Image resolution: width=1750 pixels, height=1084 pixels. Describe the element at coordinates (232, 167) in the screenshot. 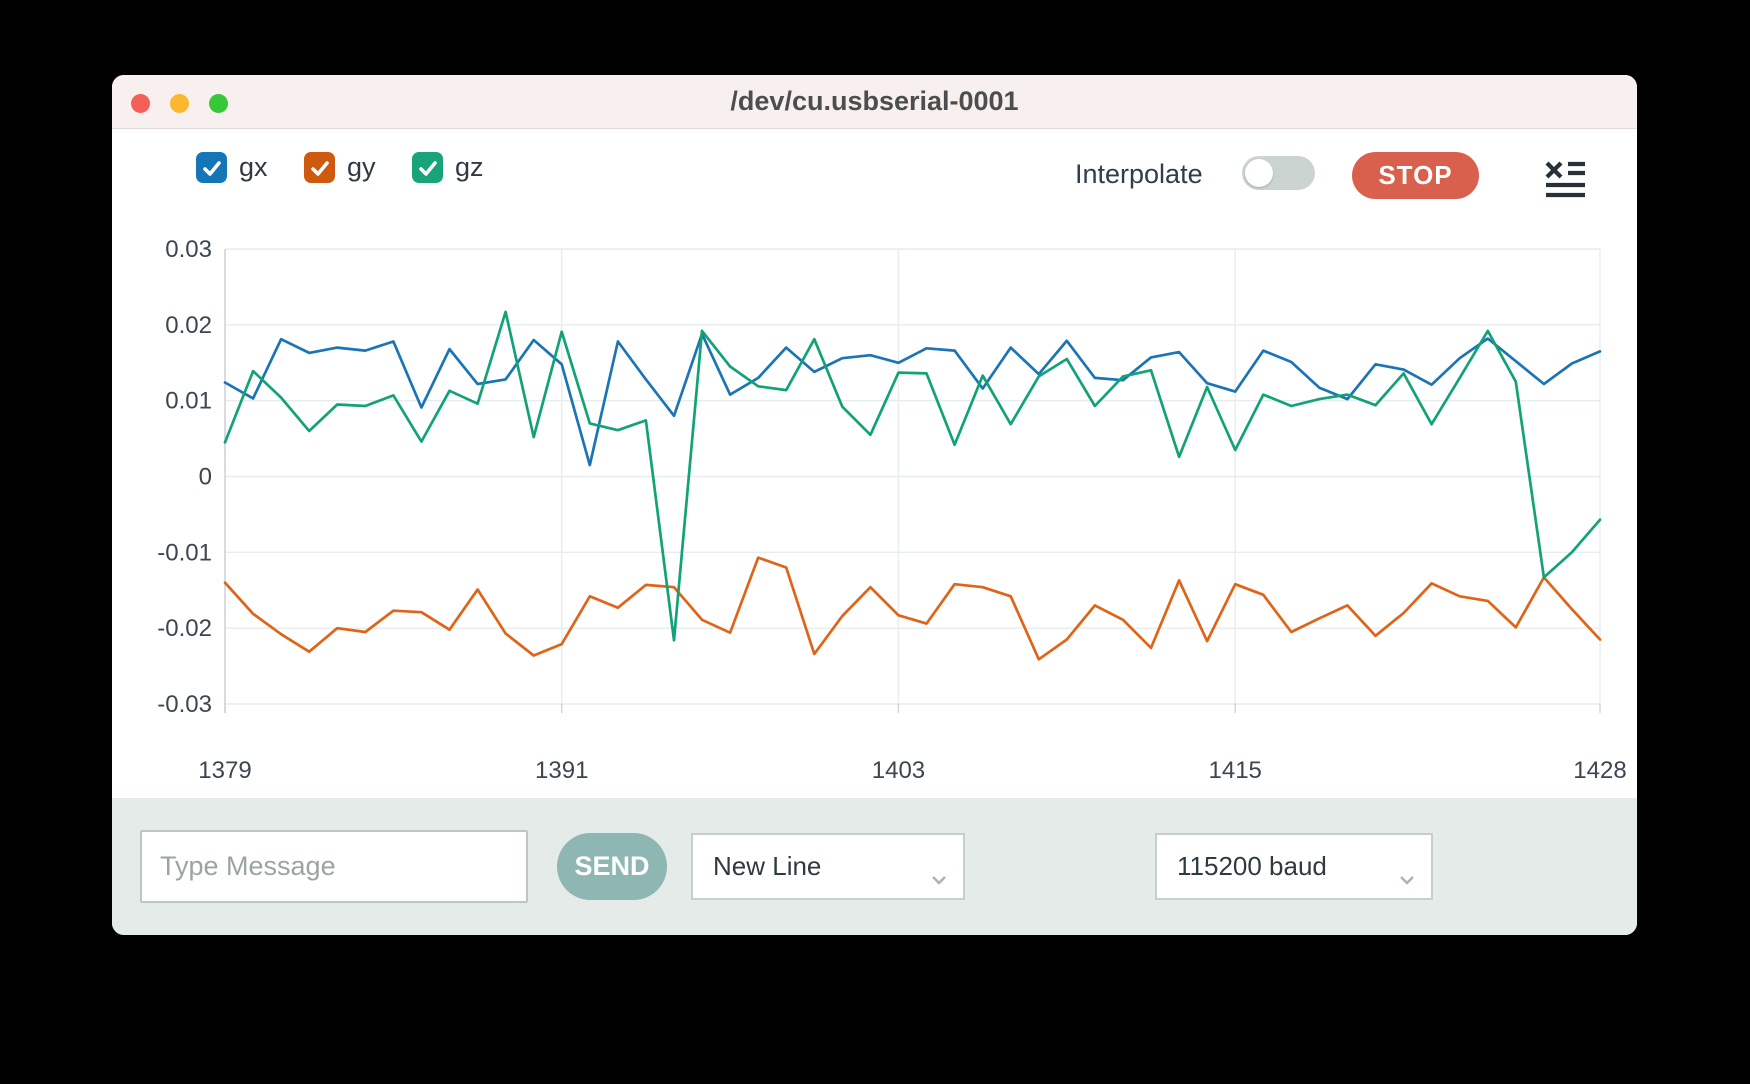

I see `legend-item-gx: gx` at that location.